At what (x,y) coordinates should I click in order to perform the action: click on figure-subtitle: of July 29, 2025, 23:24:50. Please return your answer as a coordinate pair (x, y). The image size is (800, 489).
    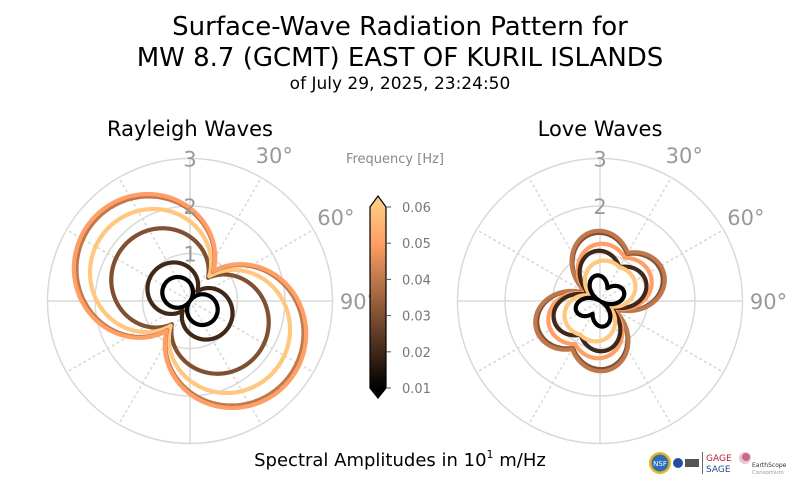
    Looking at the image, I should click on (400, 84).